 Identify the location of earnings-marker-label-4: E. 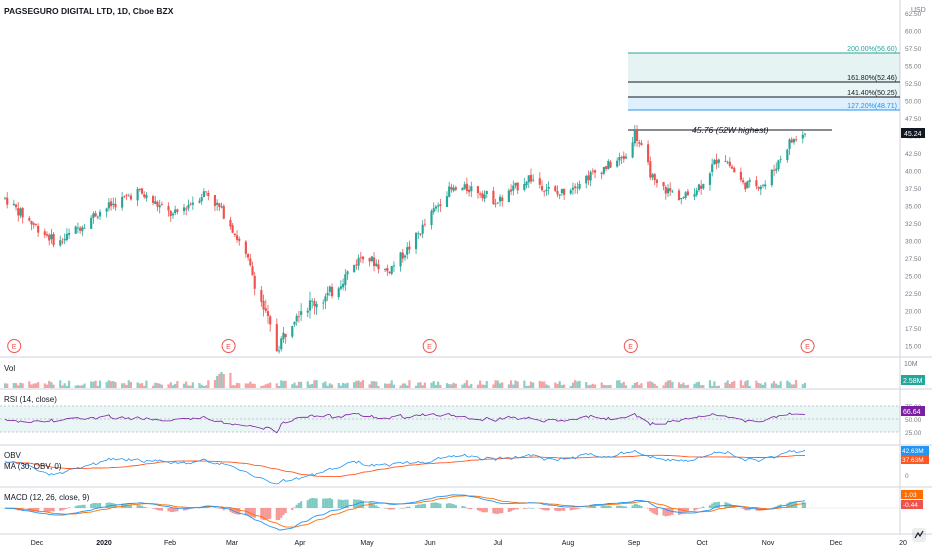
(807, 347).